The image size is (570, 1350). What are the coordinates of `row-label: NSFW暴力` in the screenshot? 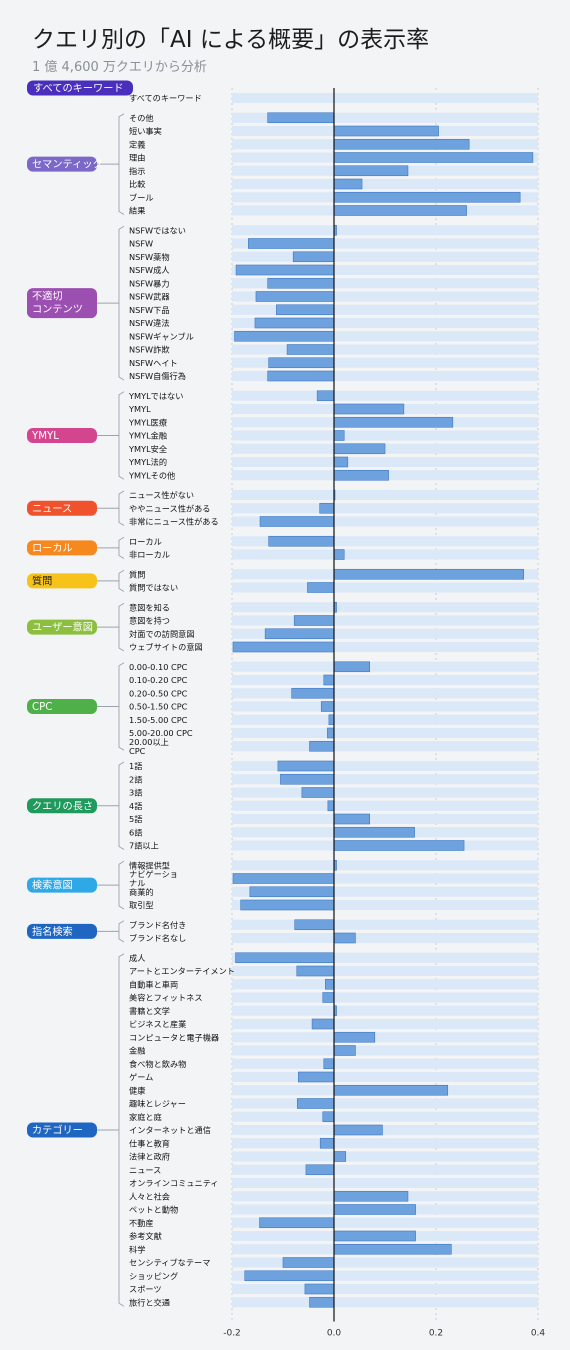 It's located at (149, 283).